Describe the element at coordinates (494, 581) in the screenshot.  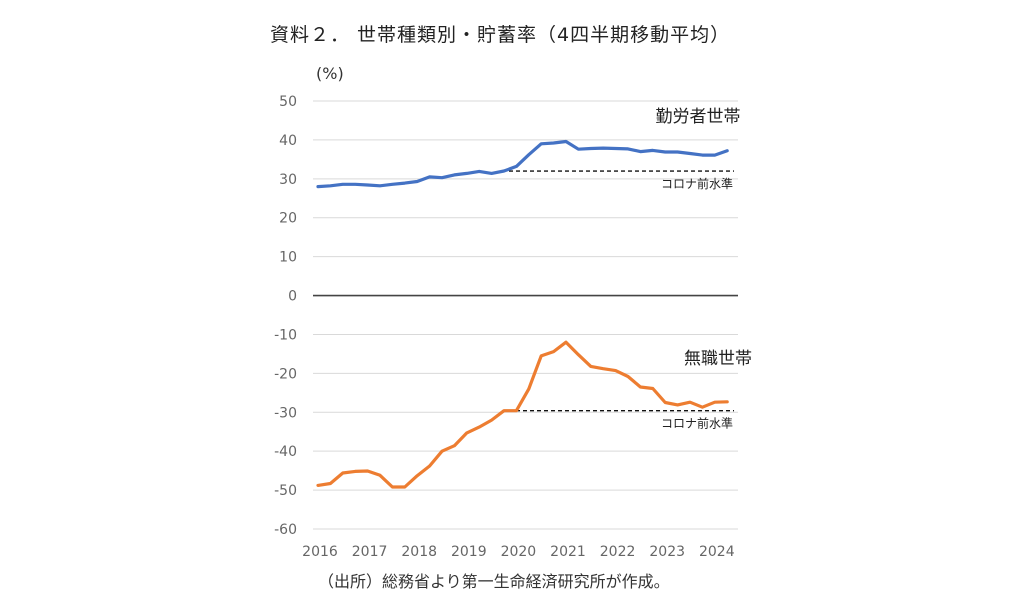
I see `source-note: （出所）総務省より第一生命経済研究所が作成。` at that location.